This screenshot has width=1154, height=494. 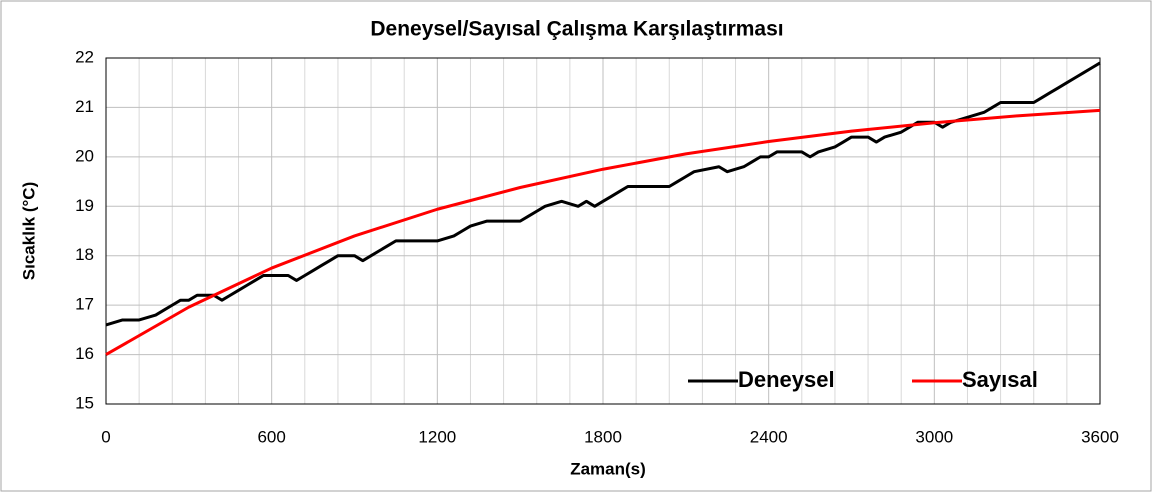 I want to click on legend-label: Sayısal, so click(x=1000, y=379).